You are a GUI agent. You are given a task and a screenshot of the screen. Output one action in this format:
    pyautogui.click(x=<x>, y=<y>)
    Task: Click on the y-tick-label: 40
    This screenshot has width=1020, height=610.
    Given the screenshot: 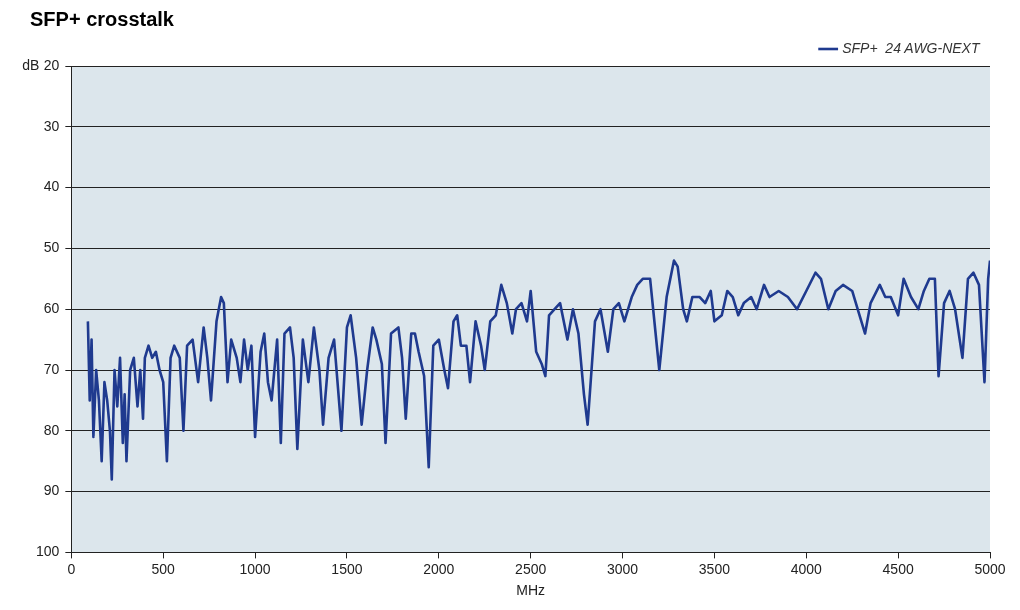 What is the action you would take?
    pyautogui.click(x=51, y=186)
    